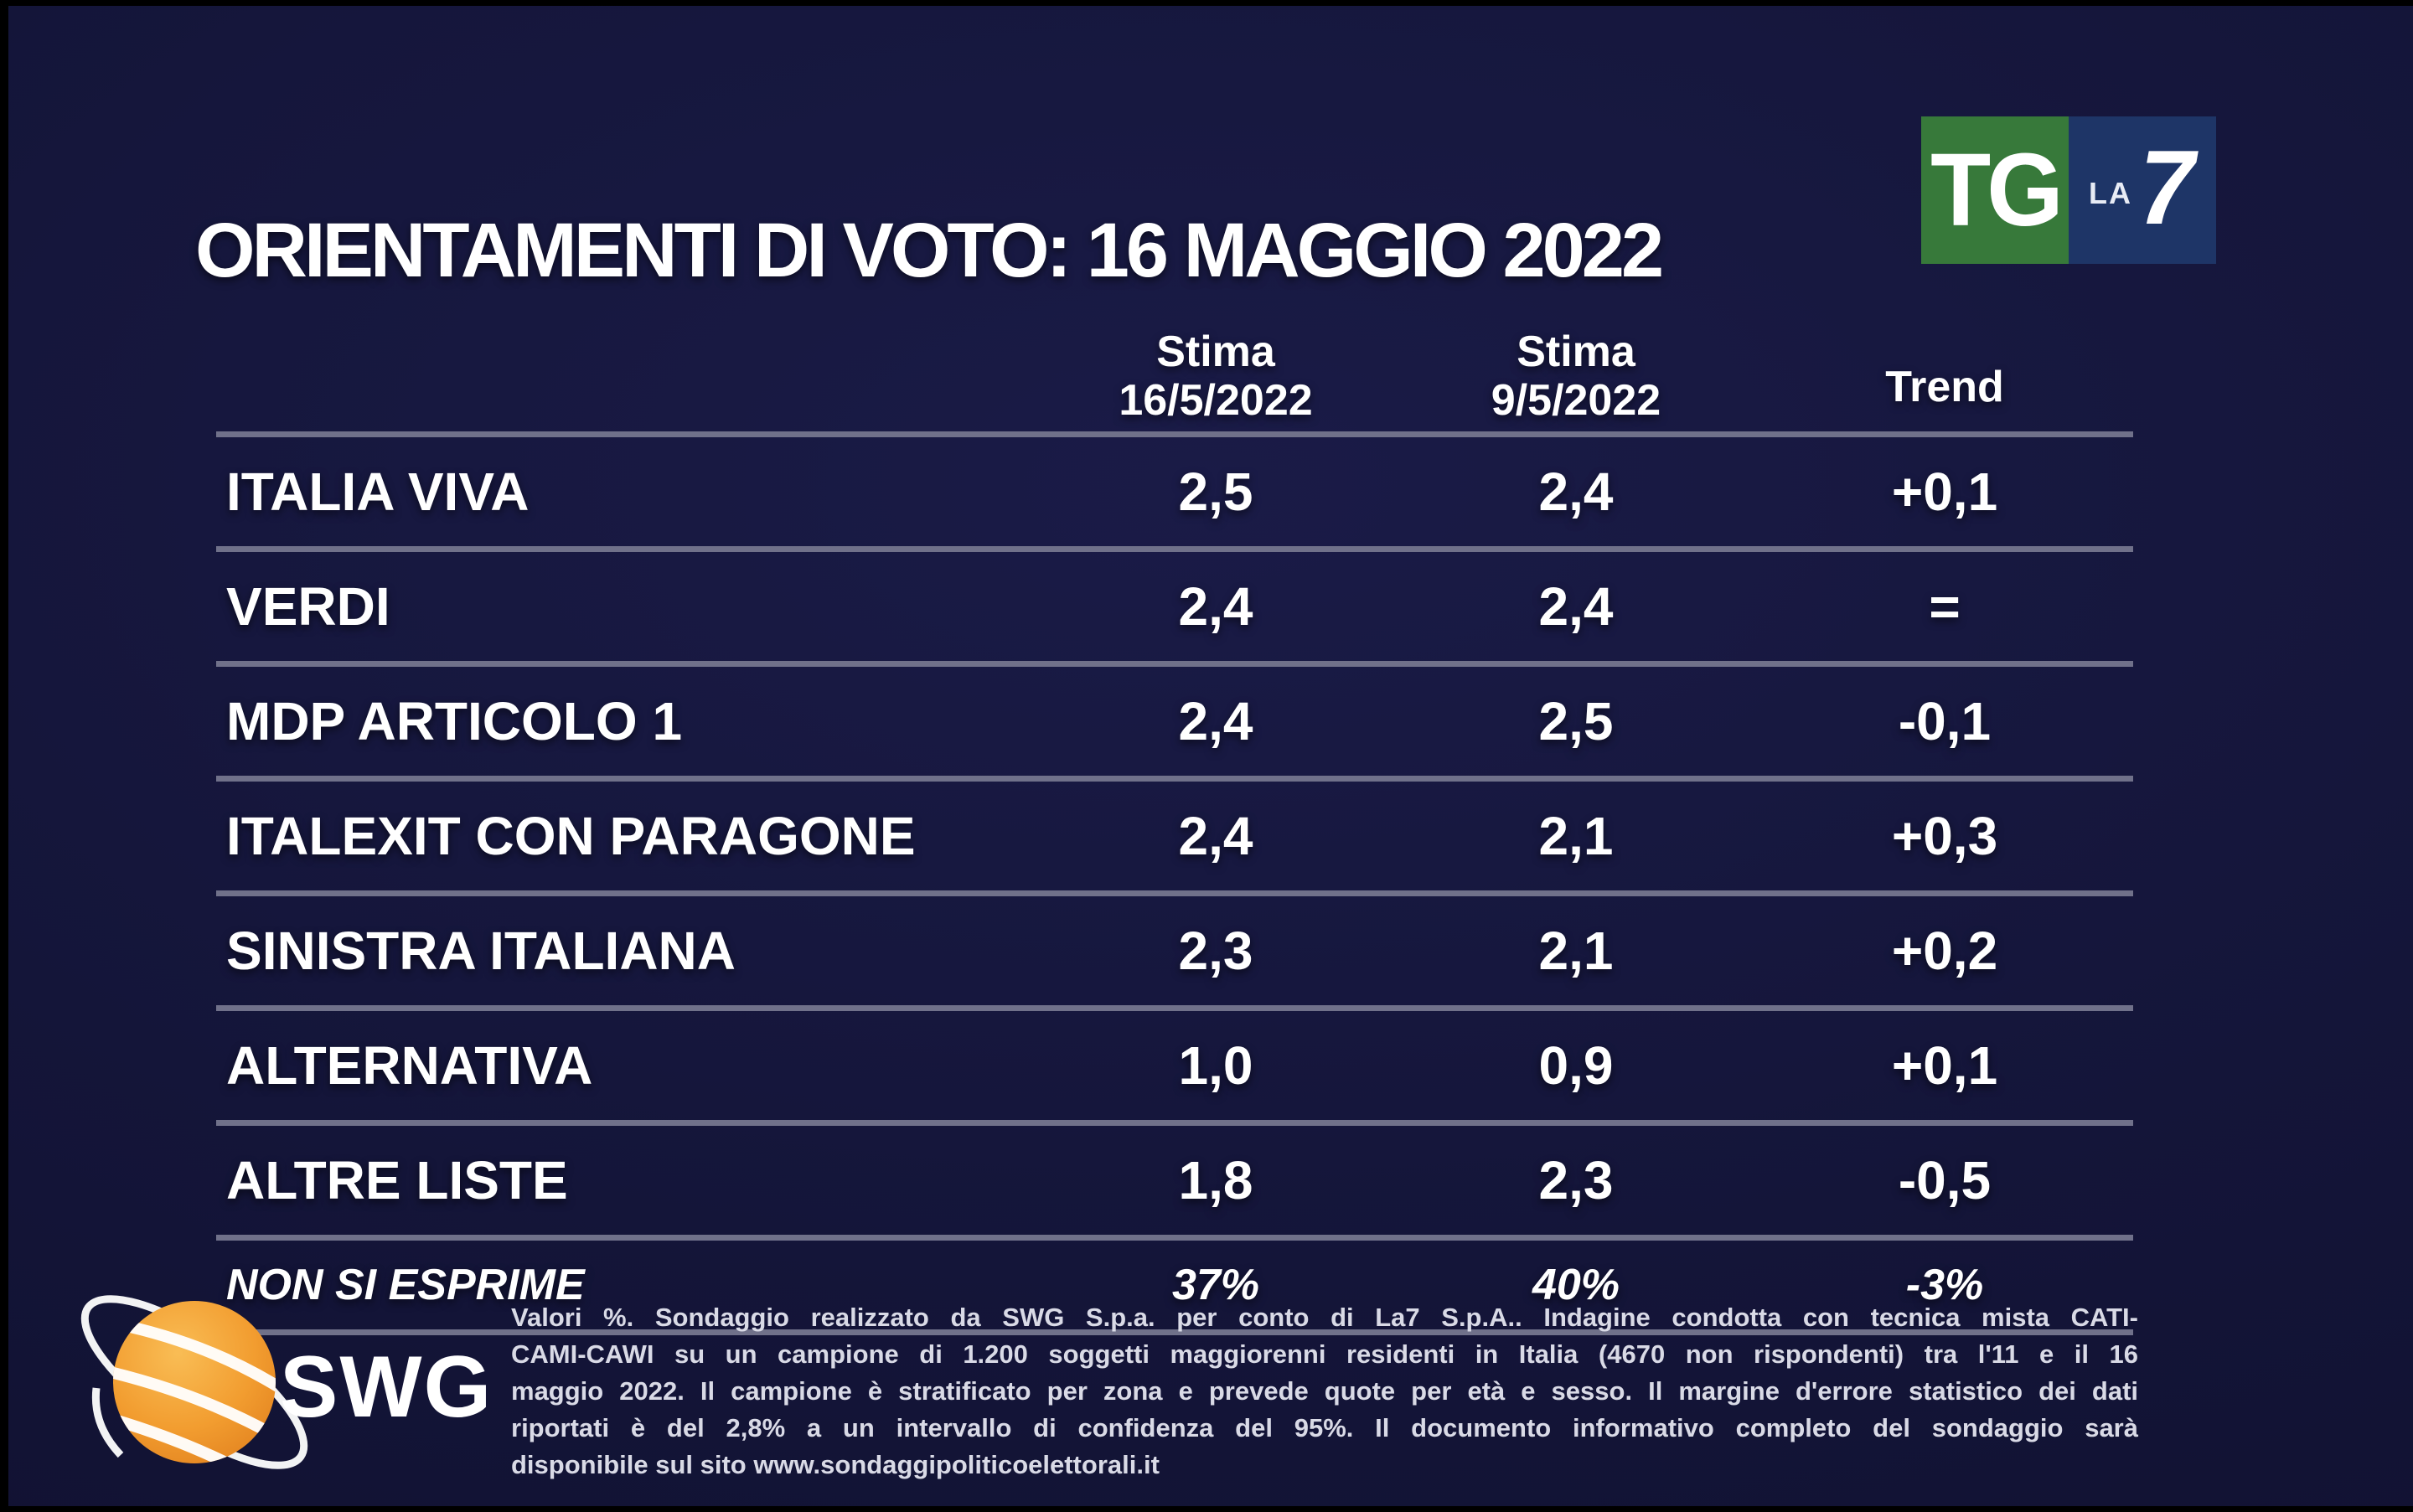 The image size is (2413, 1512). Describe the element at coordinates (1216, 492) in the screenshot. I see `stima-new-value: 2,5` at that location.